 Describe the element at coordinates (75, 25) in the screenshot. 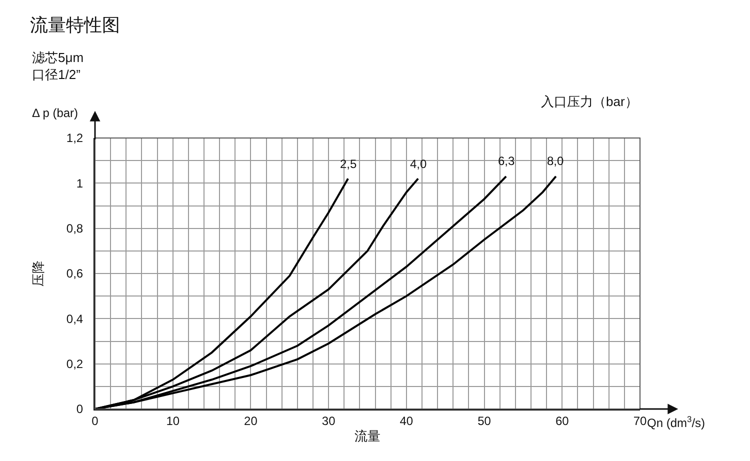

I see `chart-title: 流量特性图` at that location.